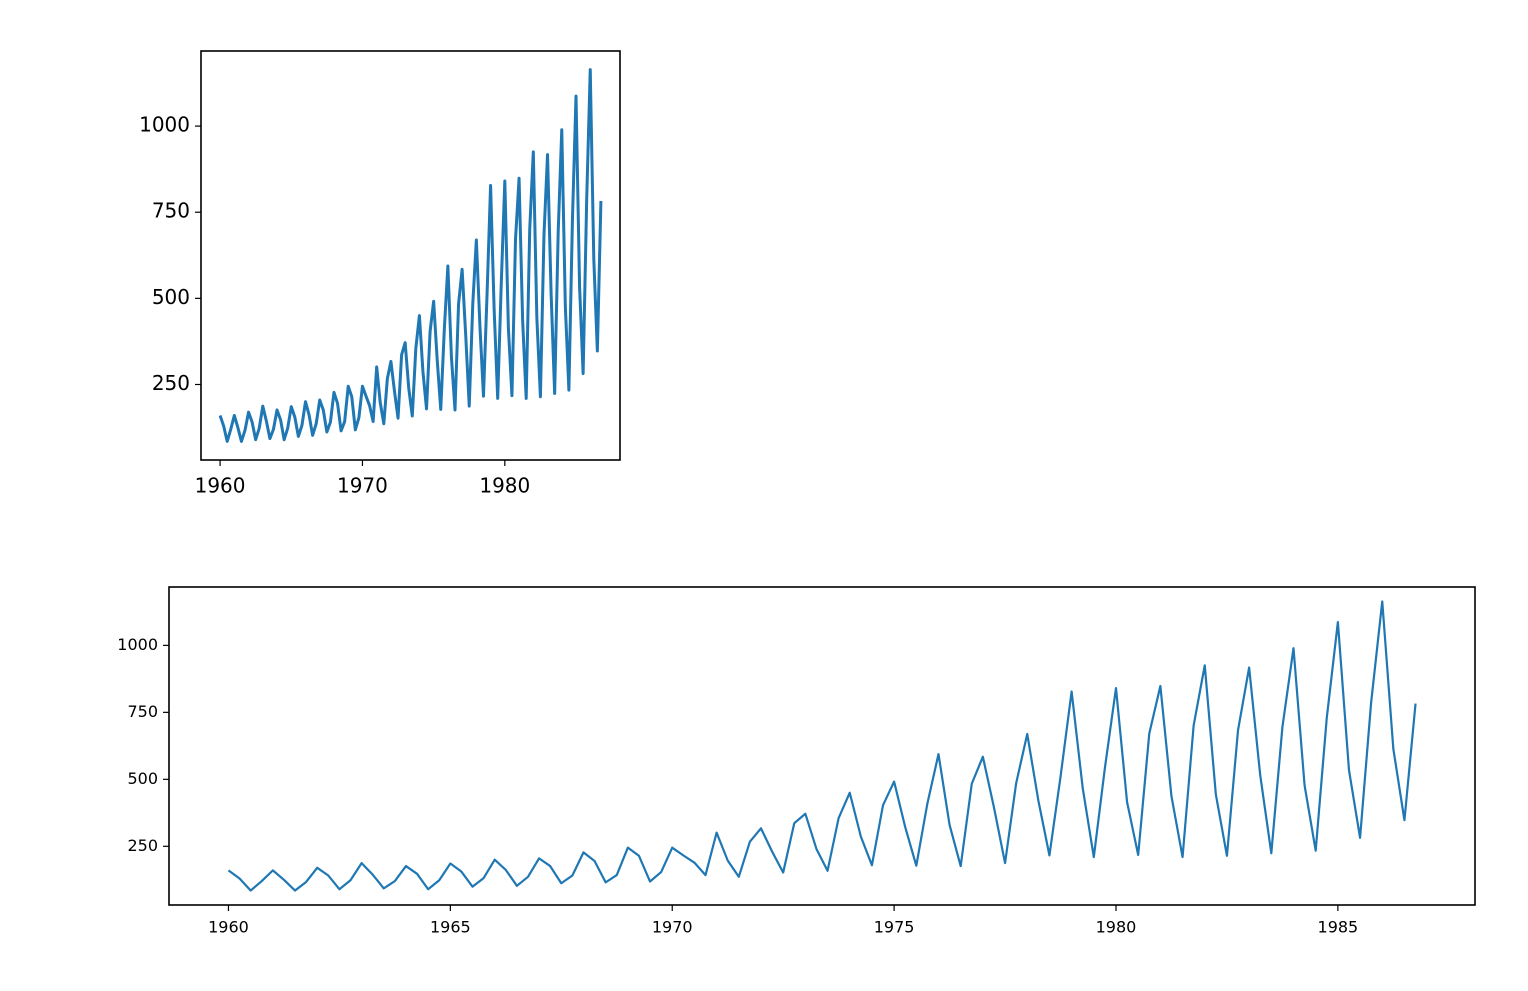 The width and height of the screenshot is (1528, 991). I want to click on x-tick-label: 1975, so click(894, 926).